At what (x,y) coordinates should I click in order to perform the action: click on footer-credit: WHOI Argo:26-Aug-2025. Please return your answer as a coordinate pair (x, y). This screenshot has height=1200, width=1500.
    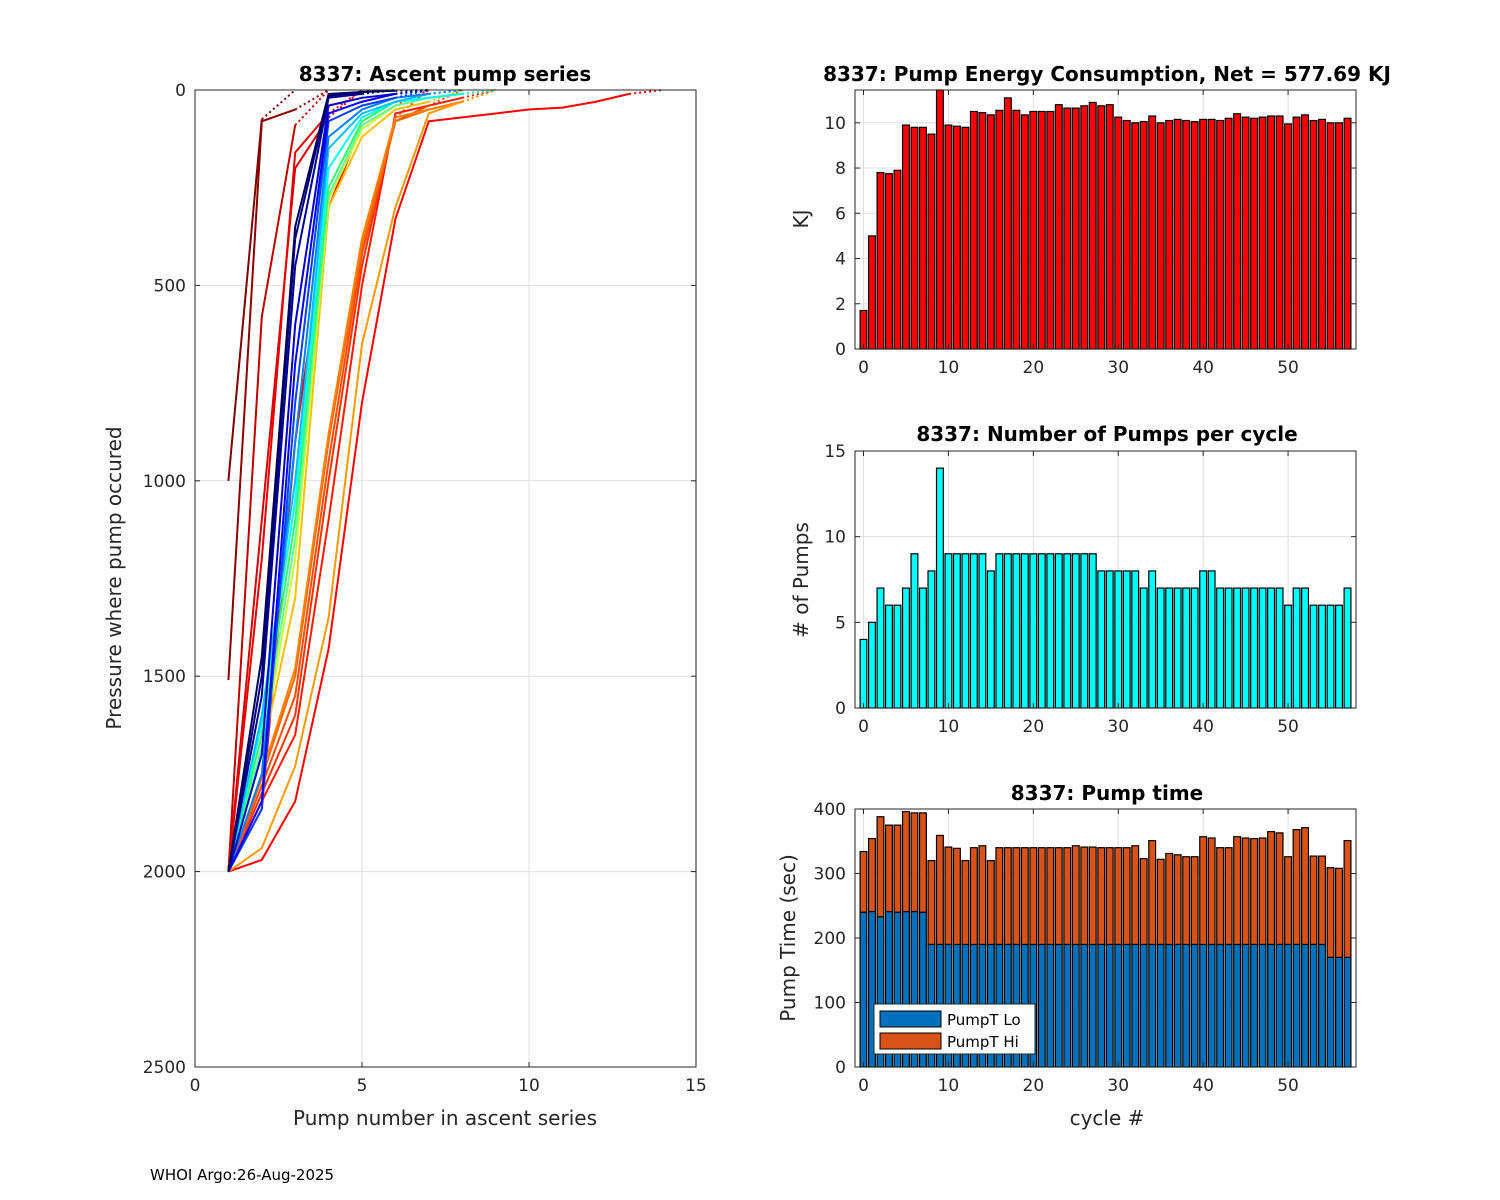
    Looking at the image, I should click on (242, 1175).